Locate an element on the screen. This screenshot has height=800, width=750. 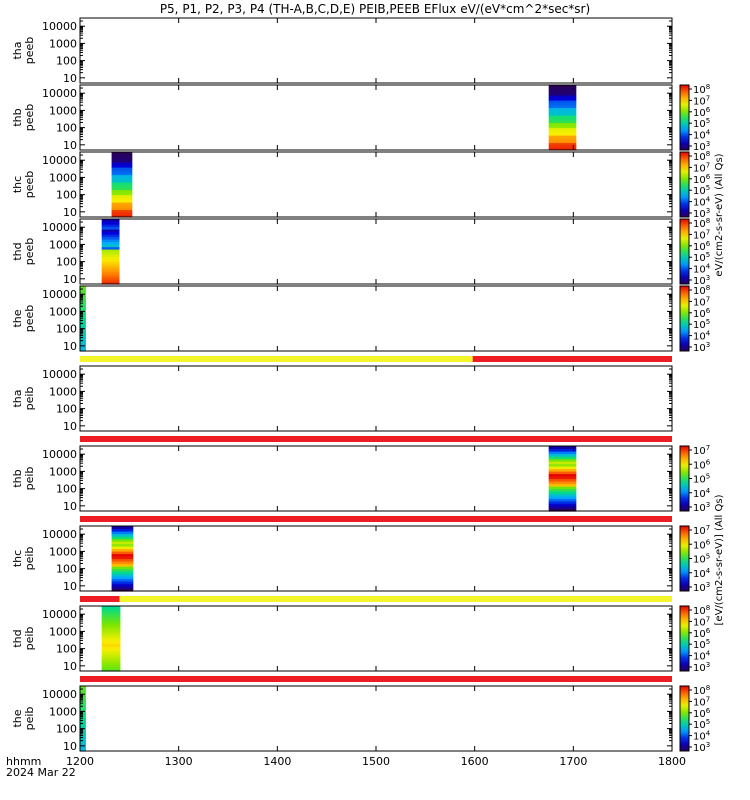
panel-probe-label: tha is located at coordinates (17, 50).